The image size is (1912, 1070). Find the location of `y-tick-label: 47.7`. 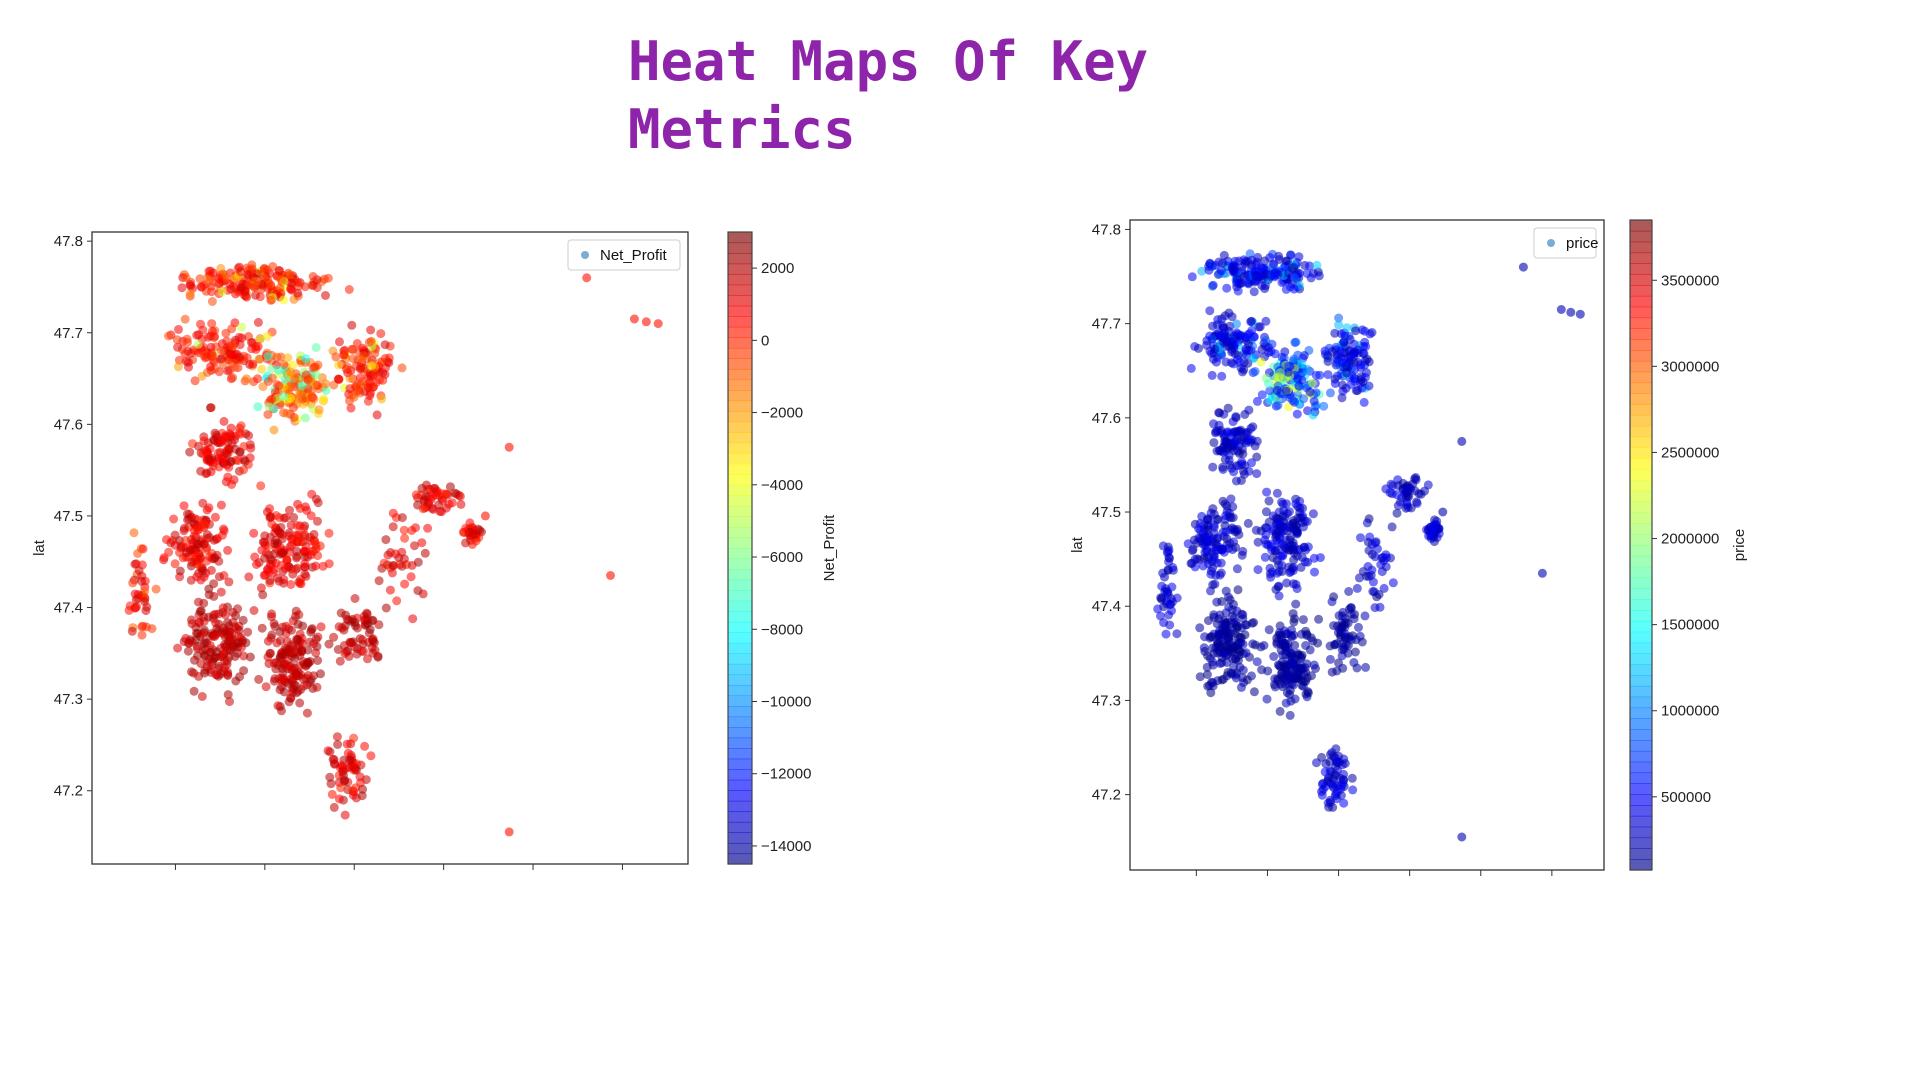

y-tick-label: 47.7 is located at coordinates (68, 333).